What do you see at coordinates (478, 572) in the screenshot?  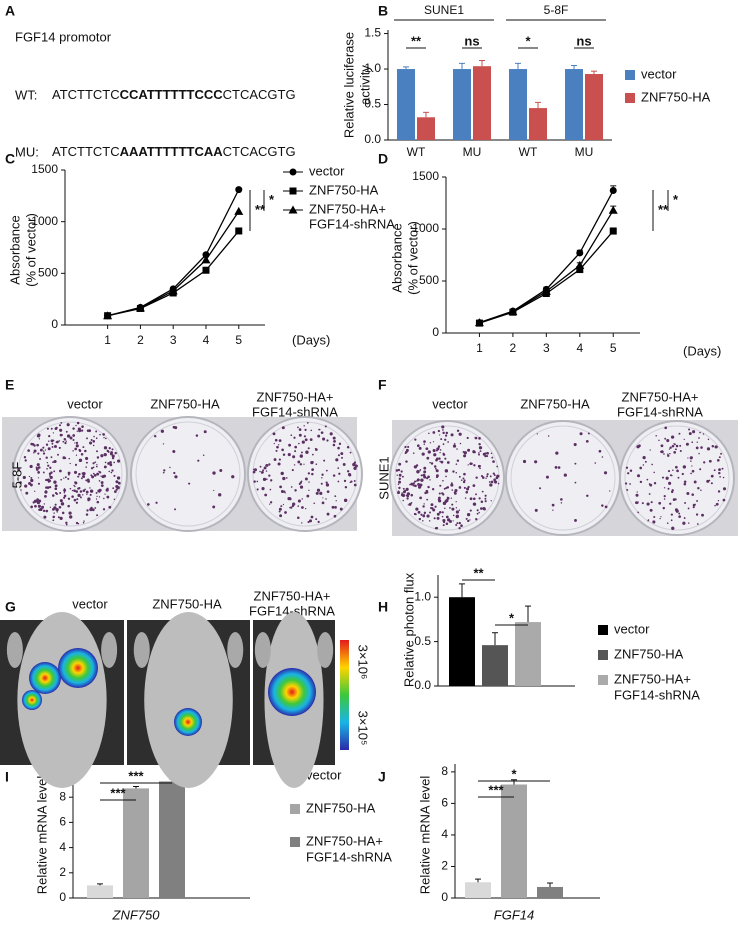 I see `significance-label: **` at bounding box center [478, 572].